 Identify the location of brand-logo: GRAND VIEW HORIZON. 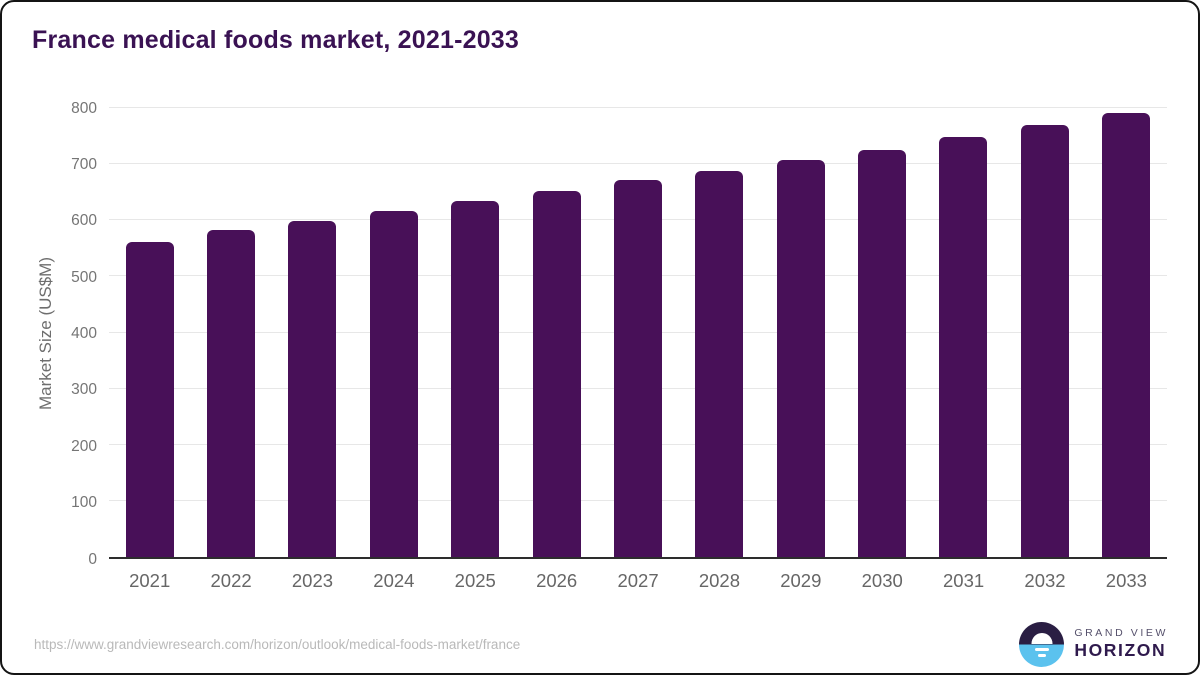
(1093, 644).